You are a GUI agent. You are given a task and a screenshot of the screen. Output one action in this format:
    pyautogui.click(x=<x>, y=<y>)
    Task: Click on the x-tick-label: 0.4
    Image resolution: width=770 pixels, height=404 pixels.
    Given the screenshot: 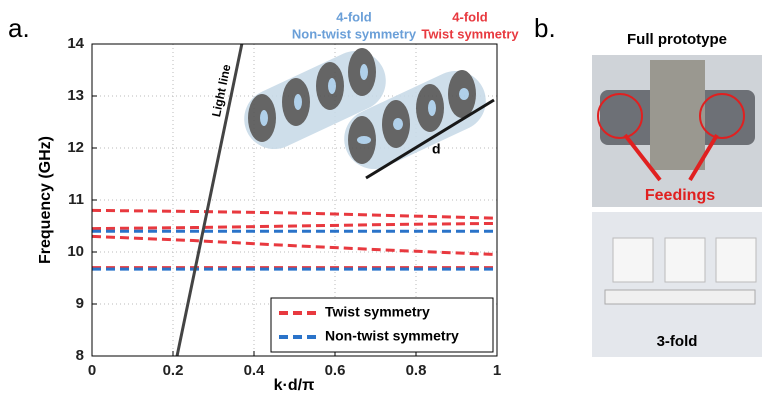 What is the action you would take?
    pyautogui.click(x=255, y=370)
    